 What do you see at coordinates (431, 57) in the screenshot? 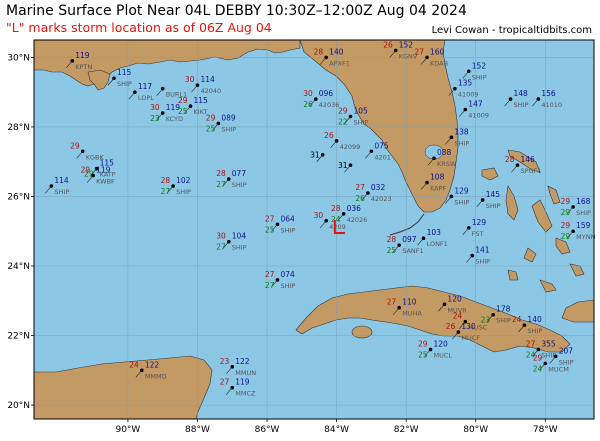
I see `station-plot: 27 160 KDAB` at bounding box center [431, 57].